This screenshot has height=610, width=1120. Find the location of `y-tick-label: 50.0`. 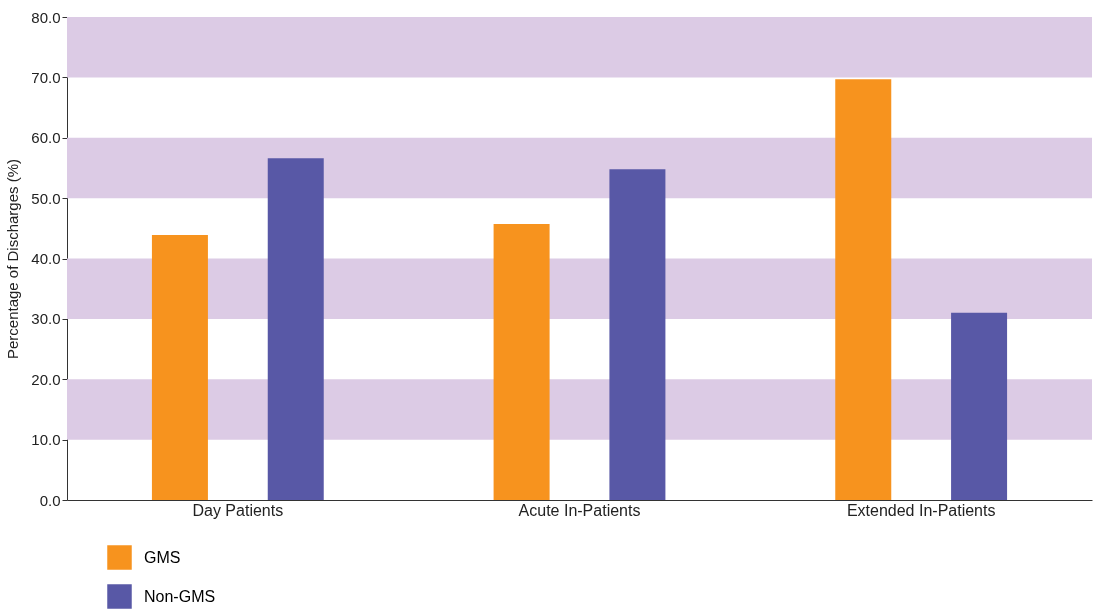

y-tick-label: 50.0 is located at coordinates (46, 198).